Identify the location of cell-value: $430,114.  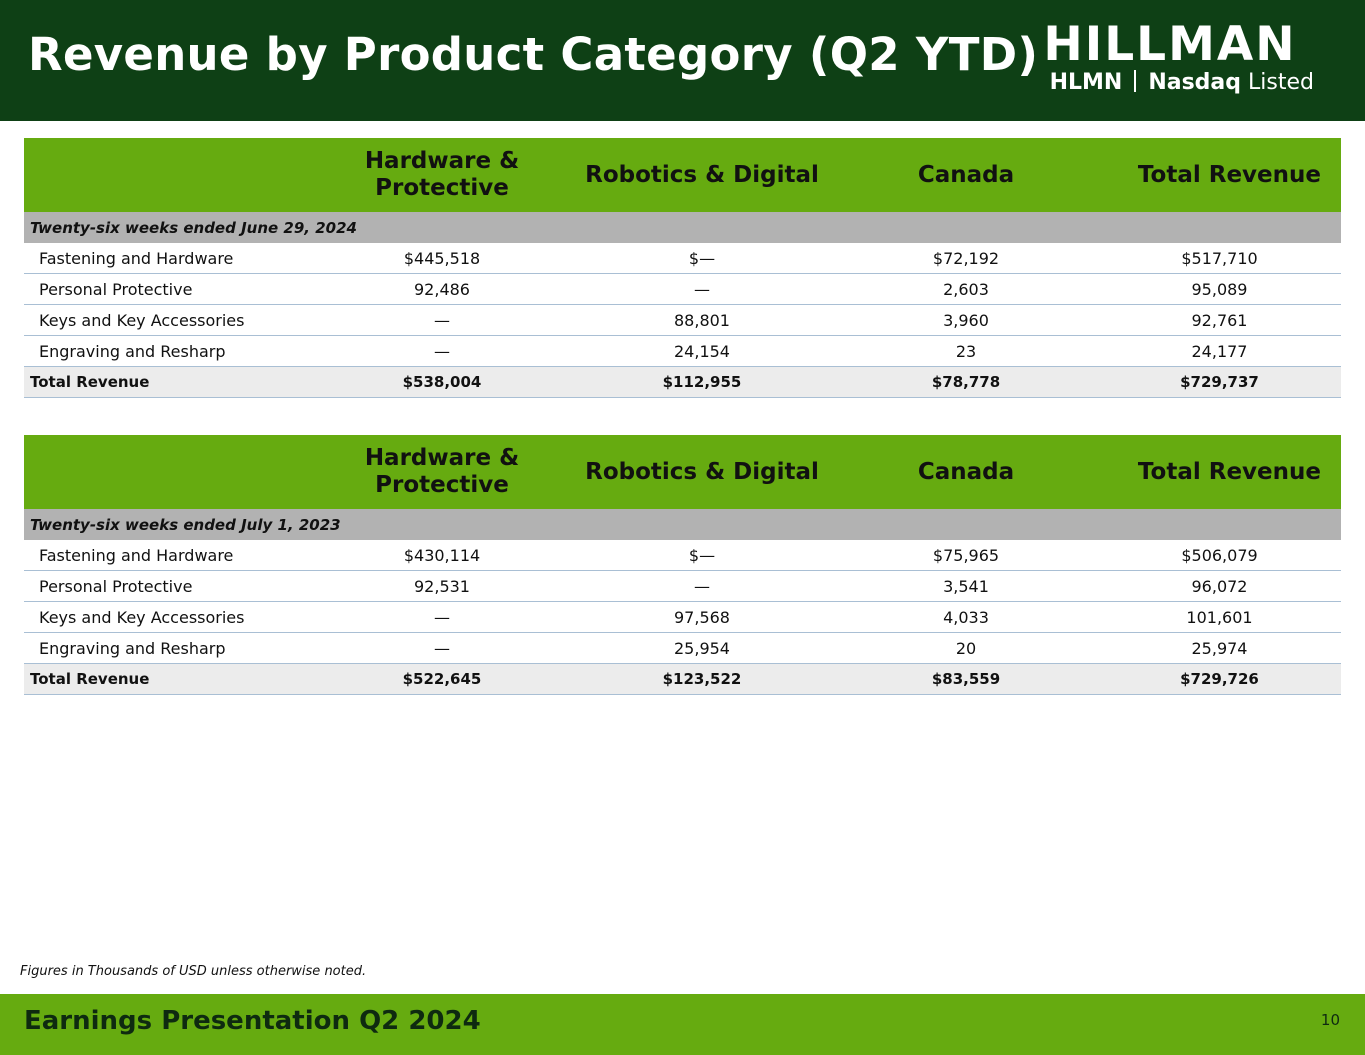
(442, 555).